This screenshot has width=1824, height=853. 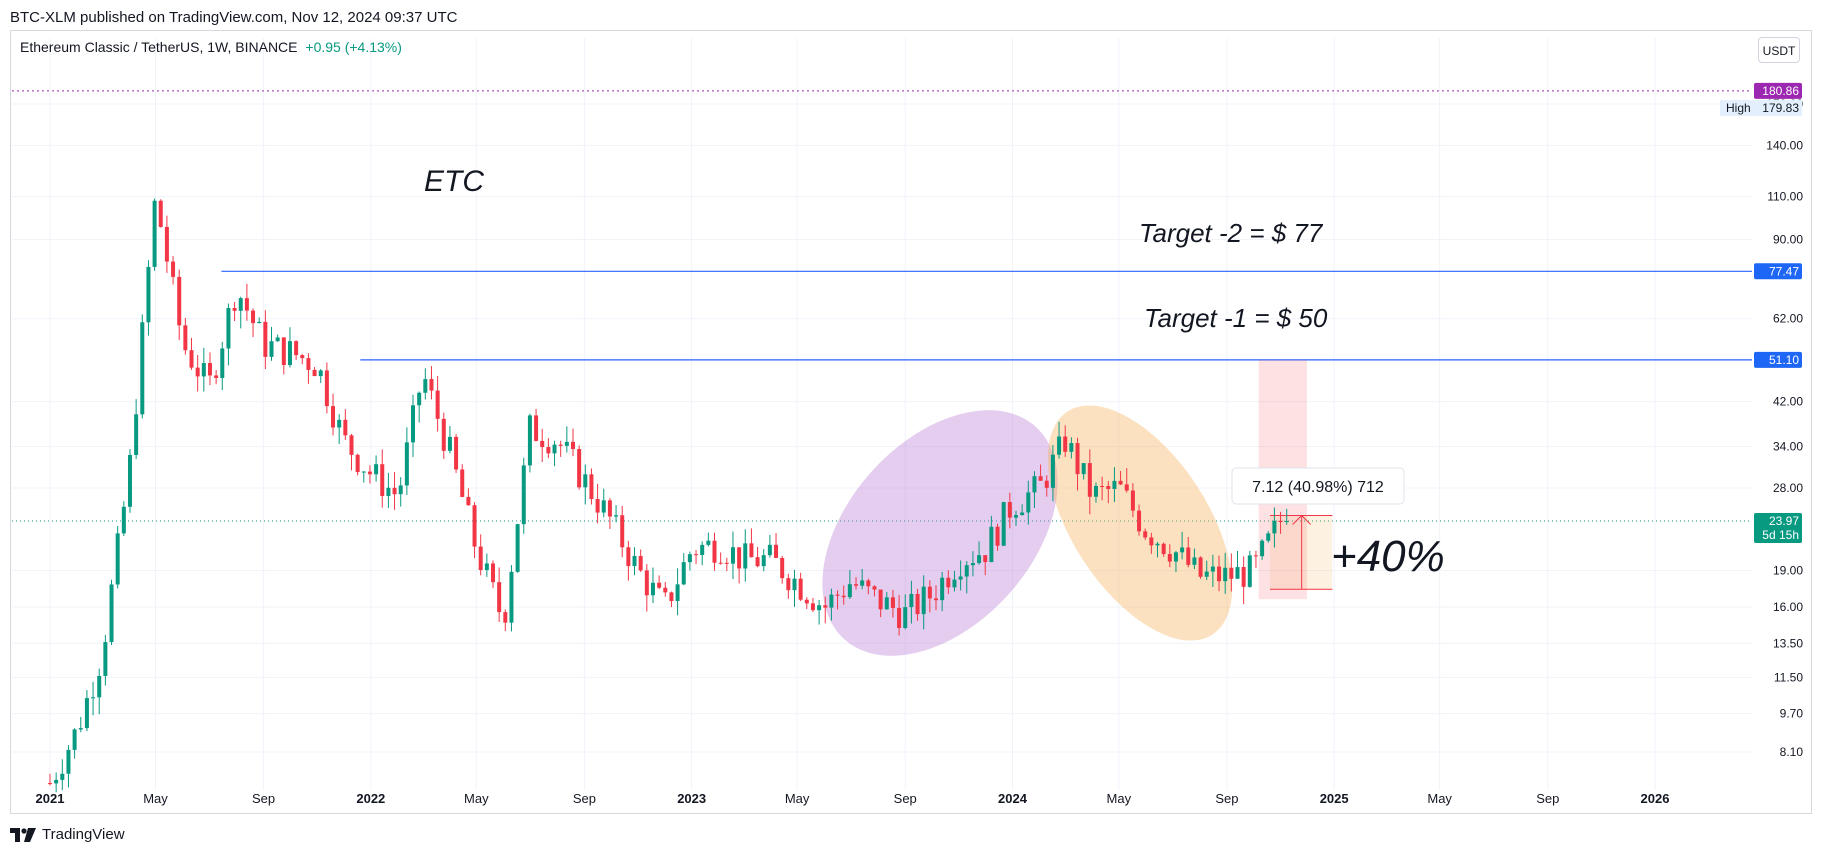 I want to click on symbol-name: Ethereum Classic / TetherUS, 1W, BINANCE, so click(x=159, y=47).